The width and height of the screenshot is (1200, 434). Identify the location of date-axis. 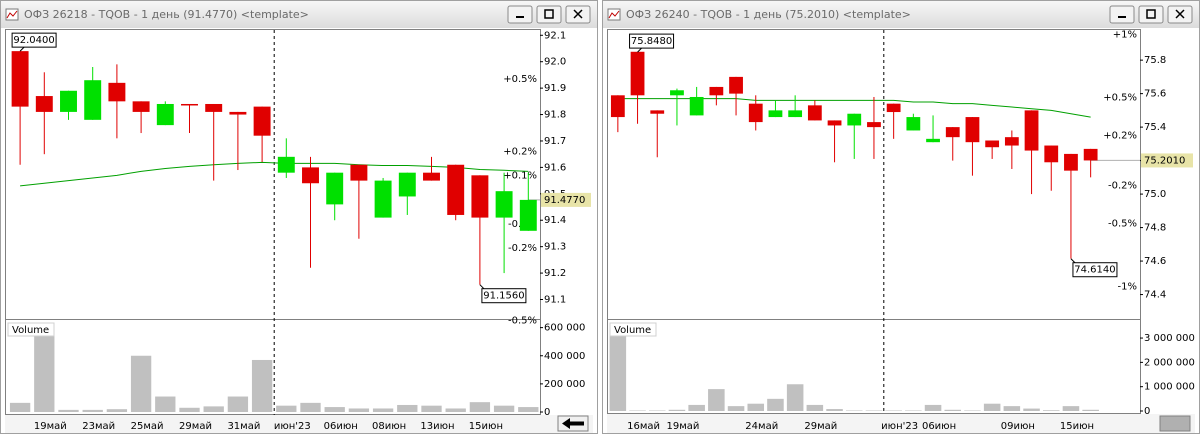
(901, 423).